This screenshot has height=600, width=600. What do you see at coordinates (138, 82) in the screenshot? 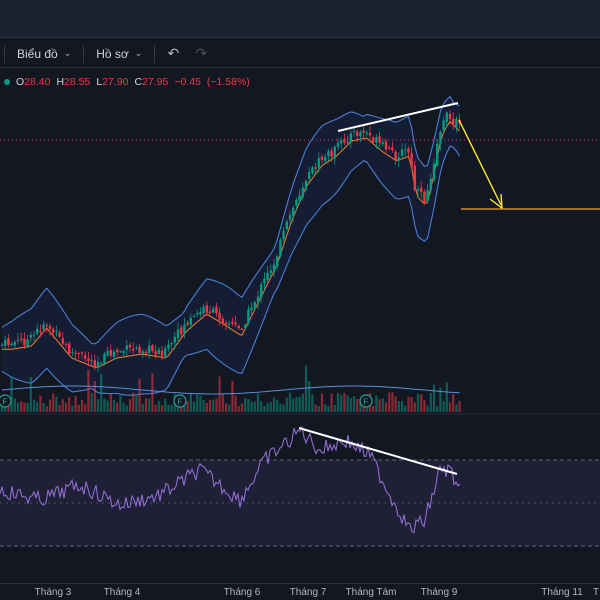
I see `close-key: C` at bounding box center [138, 82].